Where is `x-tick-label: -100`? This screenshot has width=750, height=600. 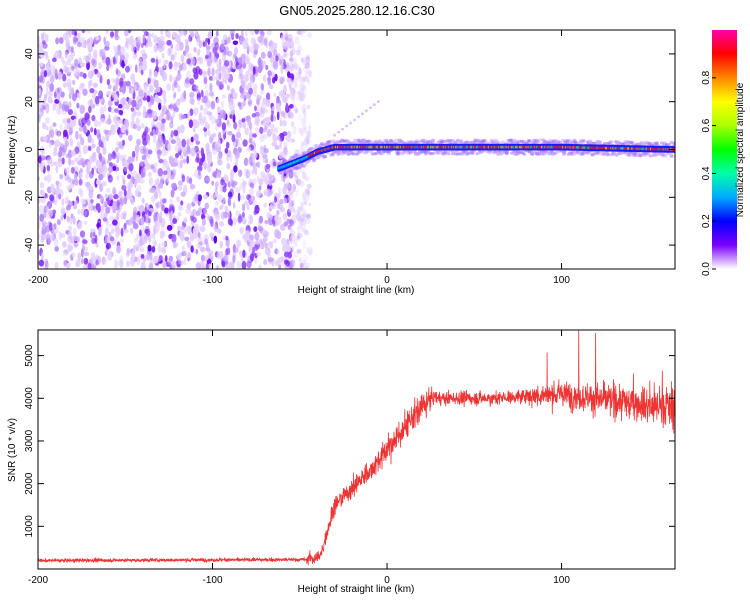 x-tick-label: -100 is located at coordinates (213, 580).